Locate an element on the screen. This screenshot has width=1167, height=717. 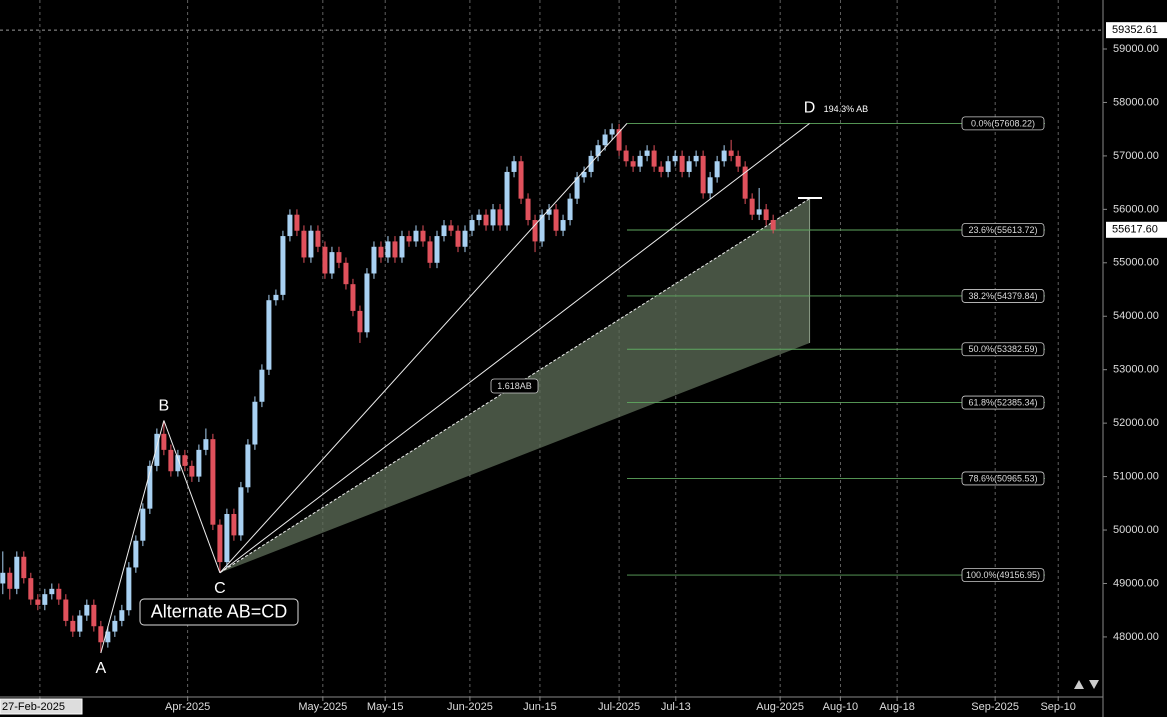
fib-label: 23.6%(55613.72) is located at coordinates (1002, 230).